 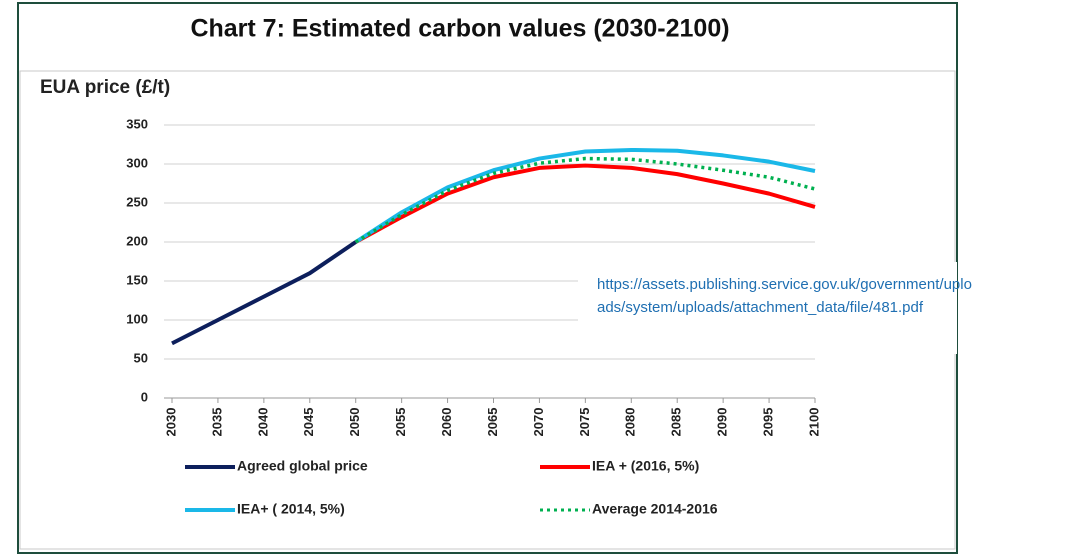 What do you see at coordinates (492, 422) in the screenshot?
I see `x-tick-label: 2065` at bounding box center [492, 422].